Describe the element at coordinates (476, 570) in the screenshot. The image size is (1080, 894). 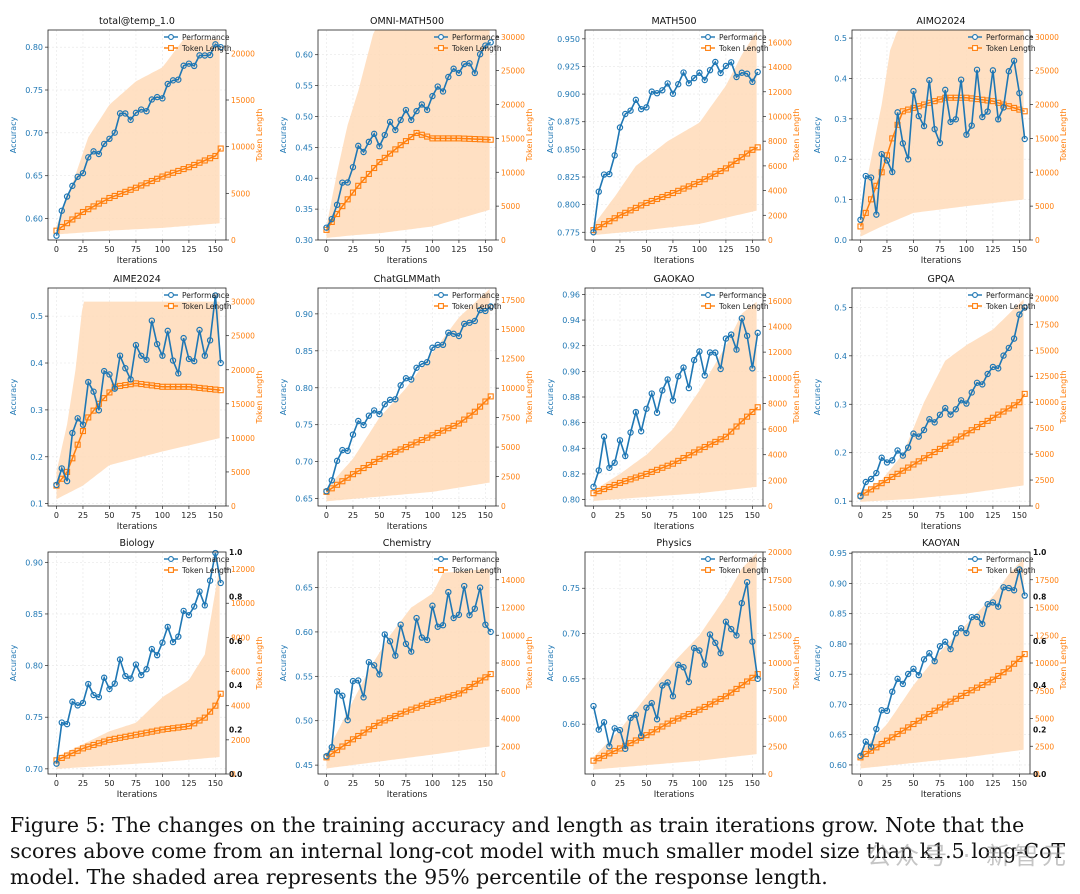
I see `legend-token-label: Token Length` at that location.